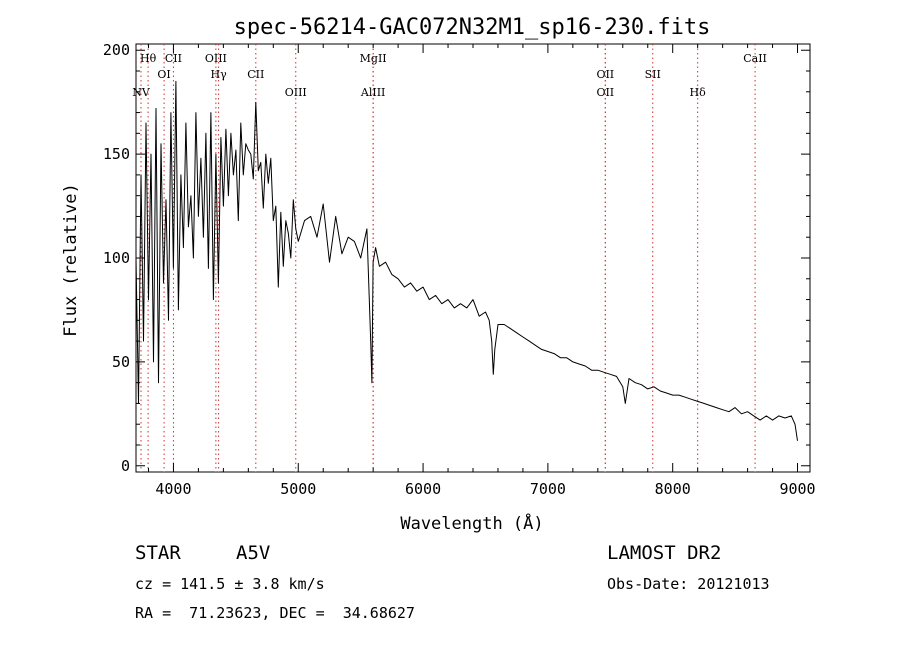  What do you see at coordinates (275, 613) in the screenshot?
I see `coordinates-line: RA = 71.23623, DEC = 34.68627` at bounding box center [275, 613].